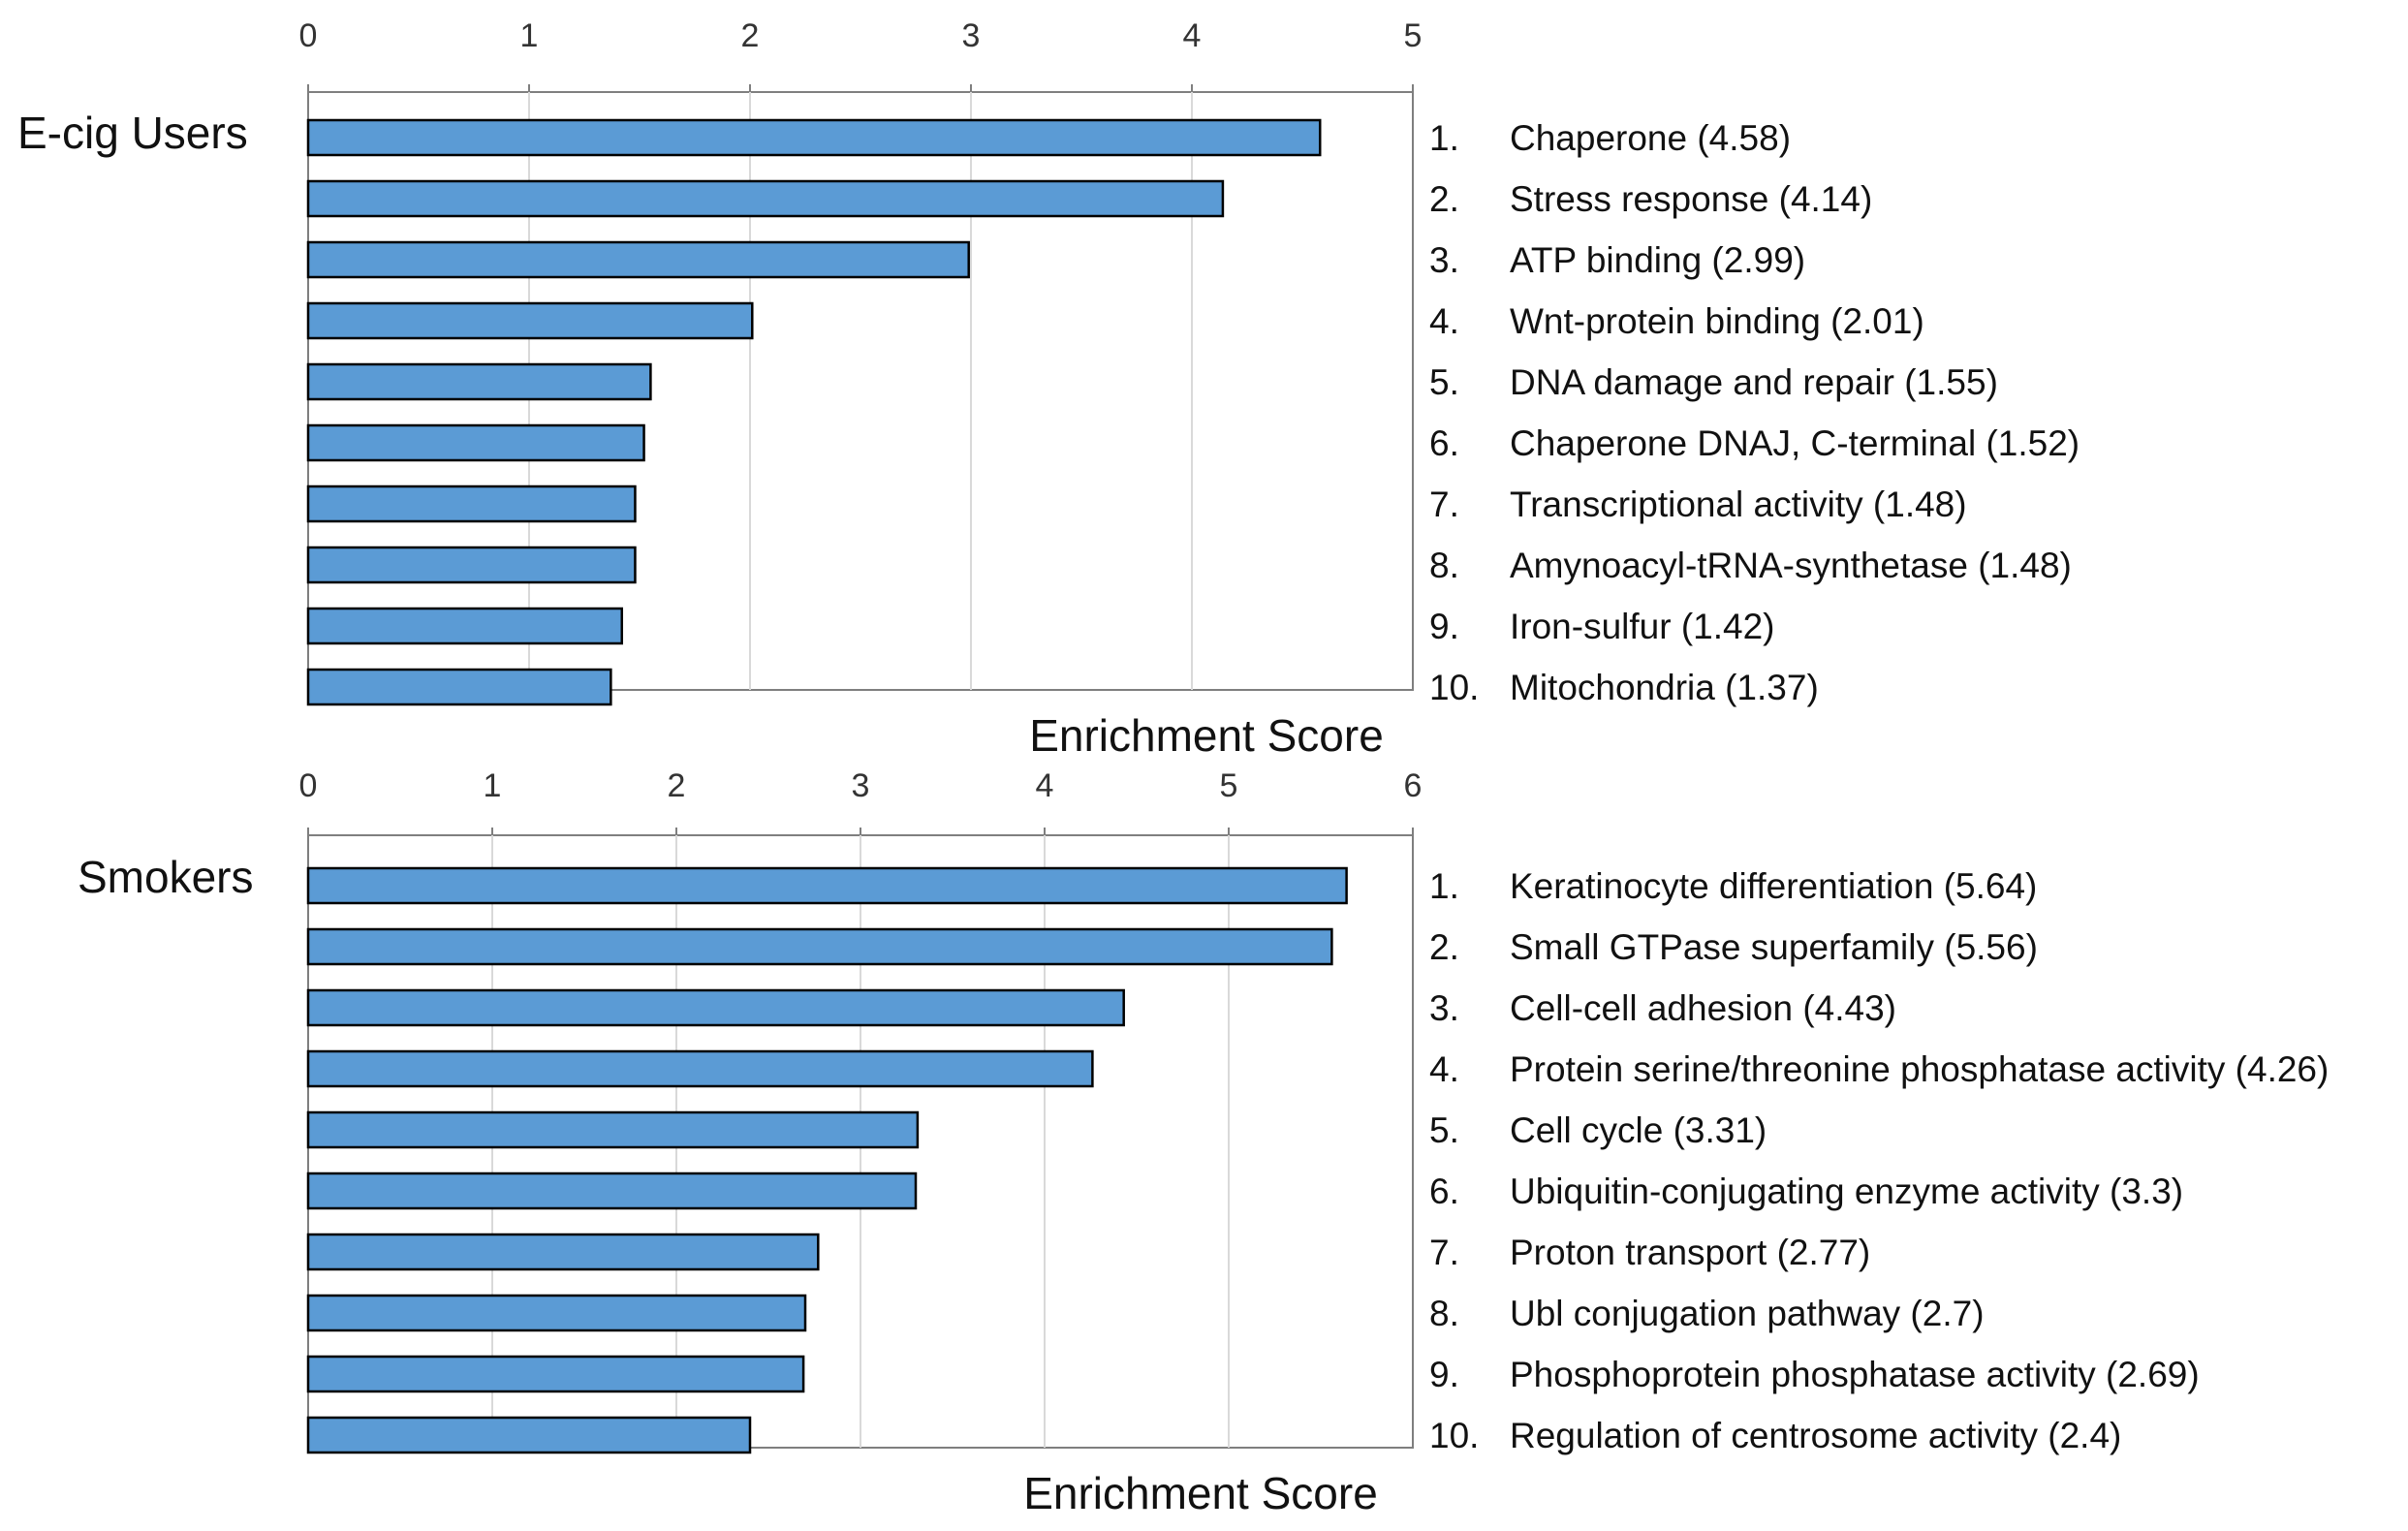  What do you see at coordinates (1717, 321) in the screenshot?
I see `ecig-legend-label: Wnt-protein binding (2.01)` at bounding box center [1717, 321].